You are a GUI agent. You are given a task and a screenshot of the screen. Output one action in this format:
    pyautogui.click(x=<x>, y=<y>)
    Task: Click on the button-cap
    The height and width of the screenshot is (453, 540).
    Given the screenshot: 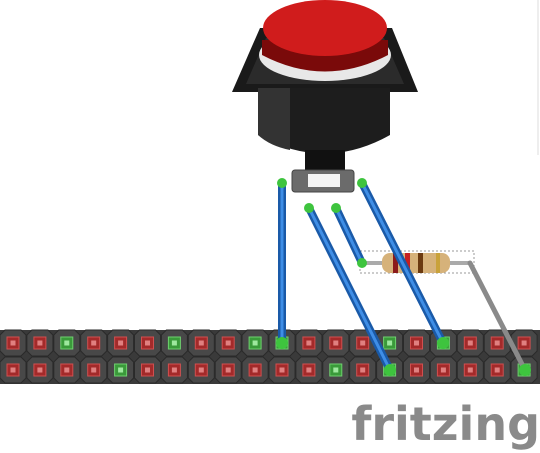 What is the action you would take?
    pyautogui.click(x=325, y=28)
    